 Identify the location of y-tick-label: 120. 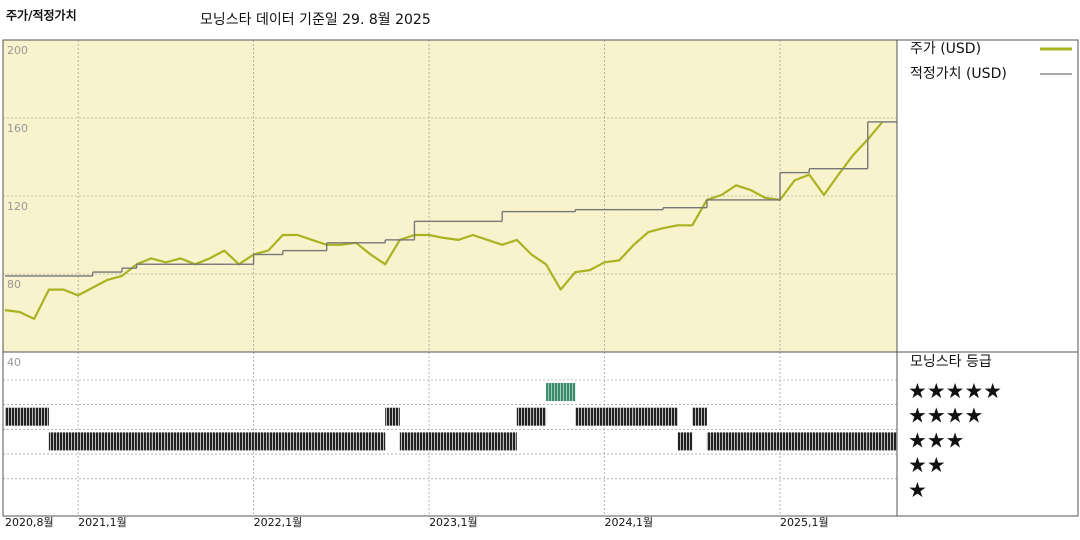
(17, 206).